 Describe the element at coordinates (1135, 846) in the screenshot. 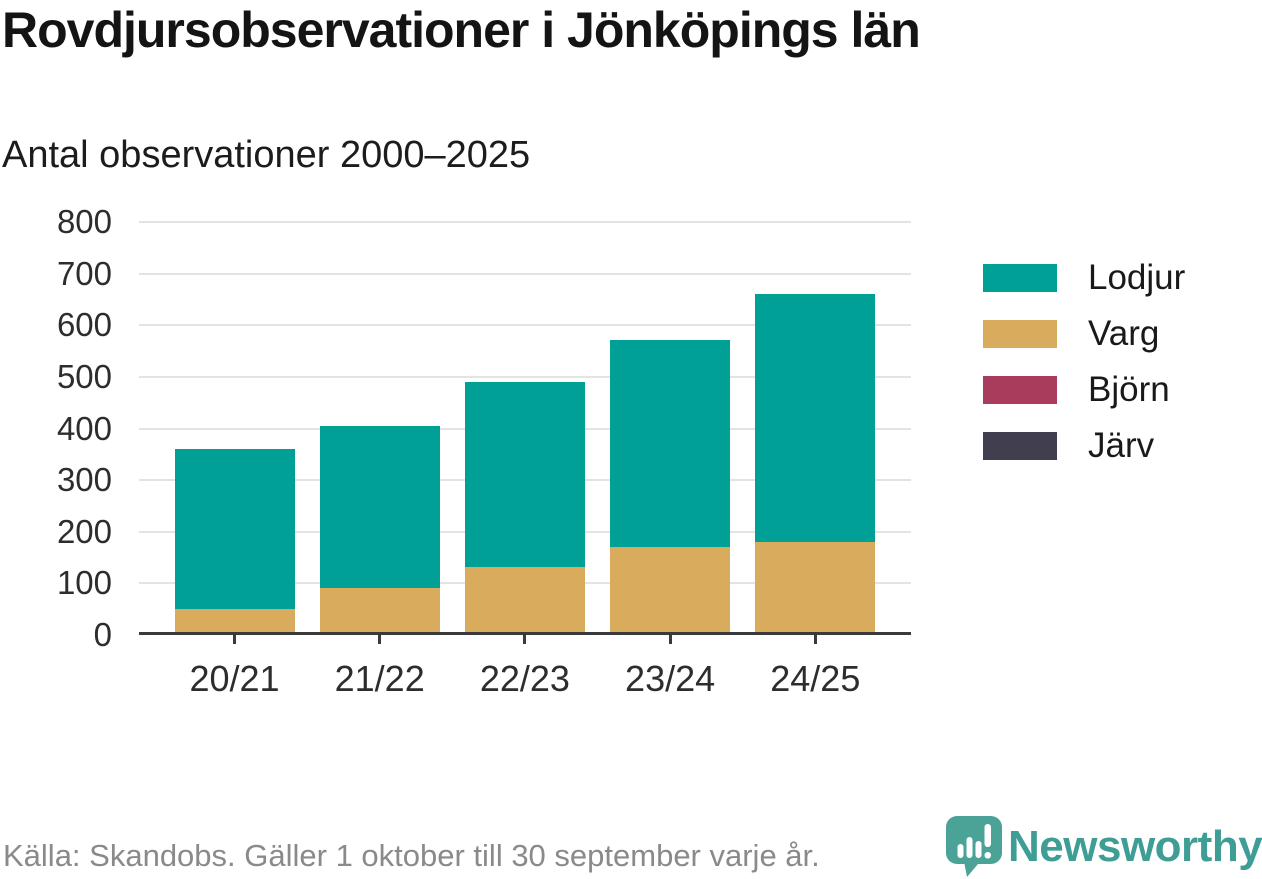

I see `brand-name: Newsworthy` at that location.